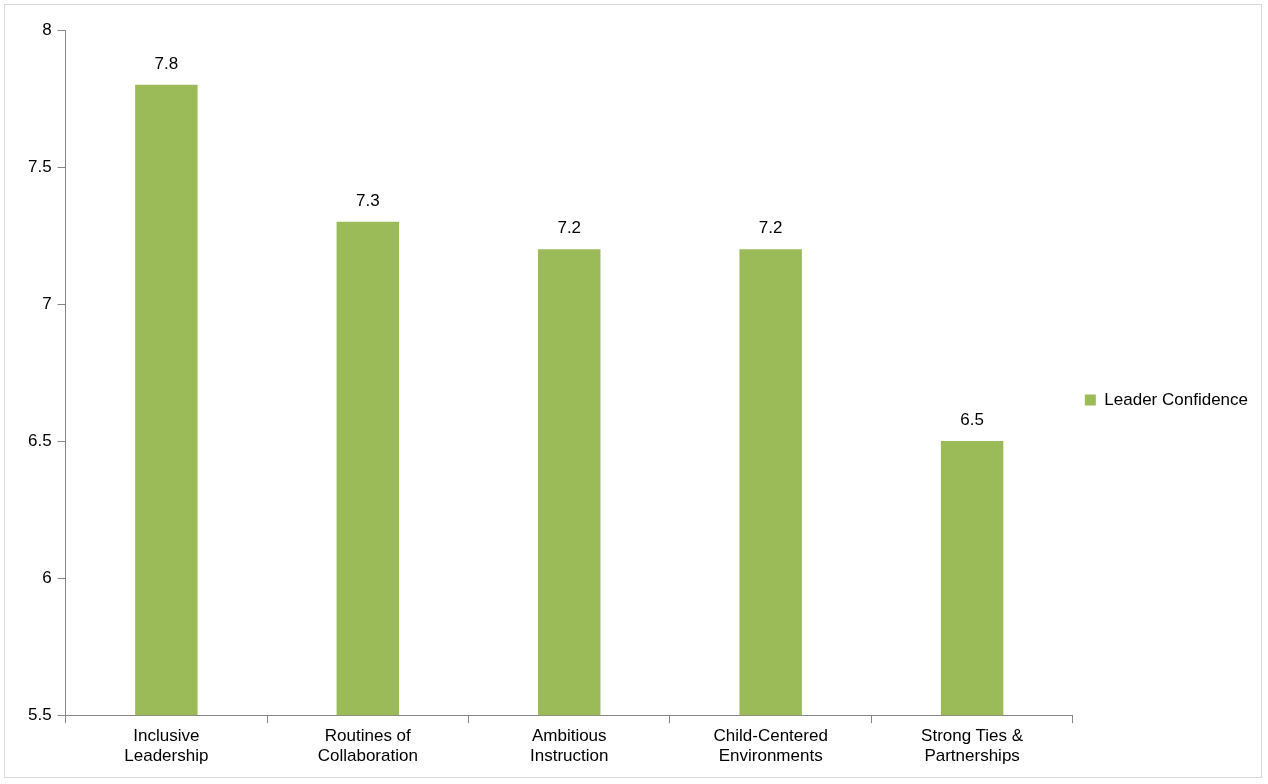 Image resolution: width=1268 pixels, height=784 pixels. I want to click on x-tick-label: Routines of Collaboration, so click(367, 746).